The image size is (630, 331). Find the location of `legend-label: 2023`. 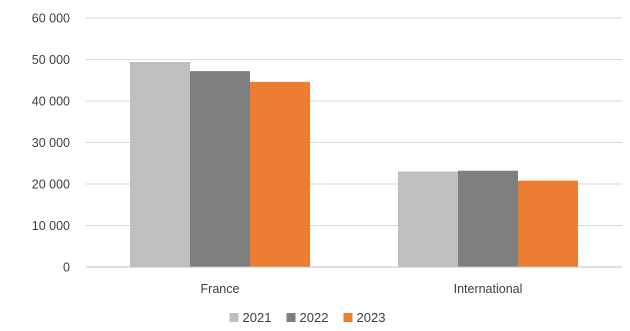

legend-label: 2023 is located at coordinates (371, 317).